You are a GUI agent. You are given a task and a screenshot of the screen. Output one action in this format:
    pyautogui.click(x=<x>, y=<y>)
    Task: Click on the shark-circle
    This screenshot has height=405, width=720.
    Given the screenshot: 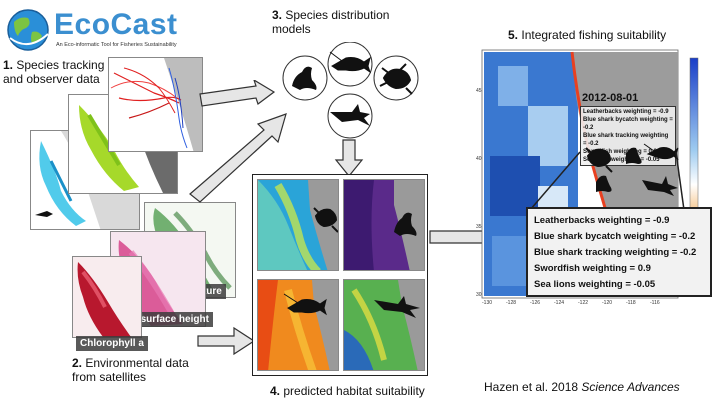 What is the action you would take?
    pyautogui.click(x=350, y=116)
    